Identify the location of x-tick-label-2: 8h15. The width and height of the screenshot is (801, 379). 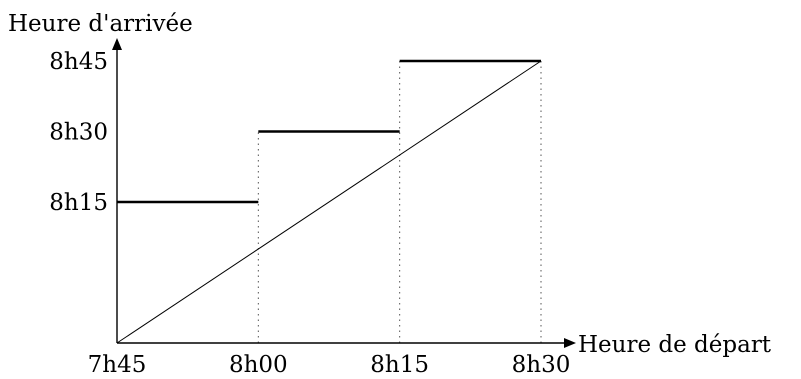
(399, 365).